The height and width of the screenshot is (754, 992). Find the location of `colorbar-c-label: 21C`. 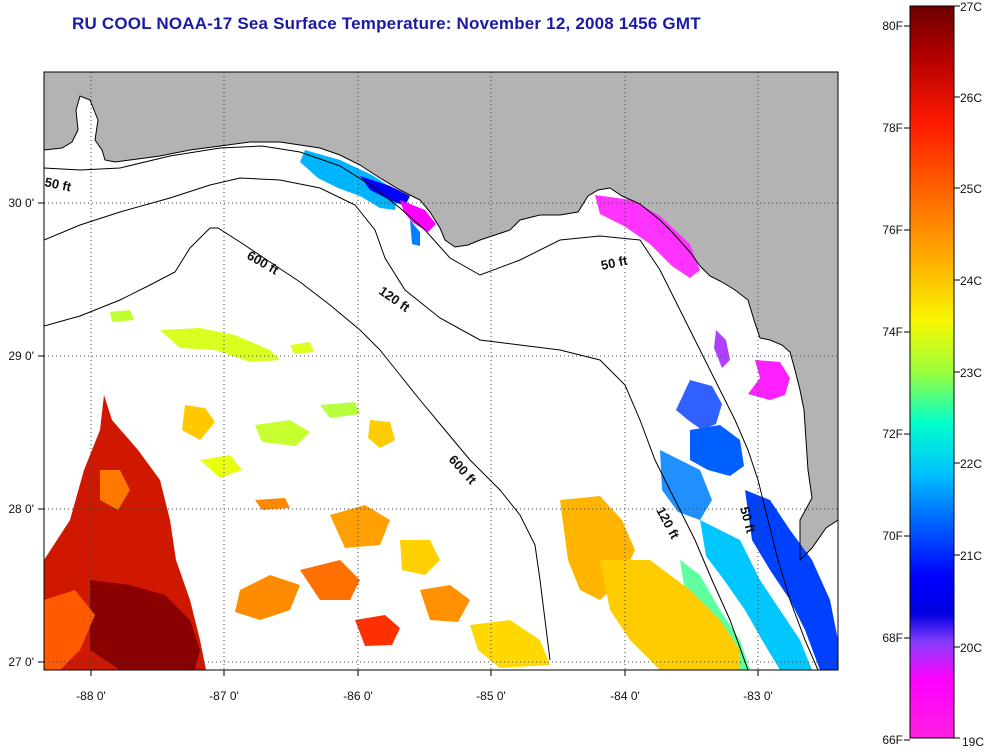

colorbar-c-label: 21C is located at coordinates (971, 556).